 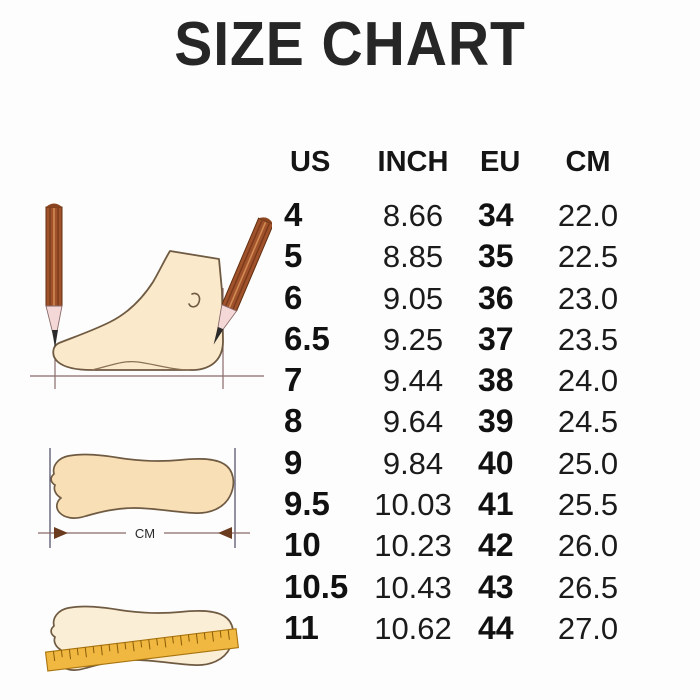 I want to click on size-cell-us: 7, so click(x=293, y=380).